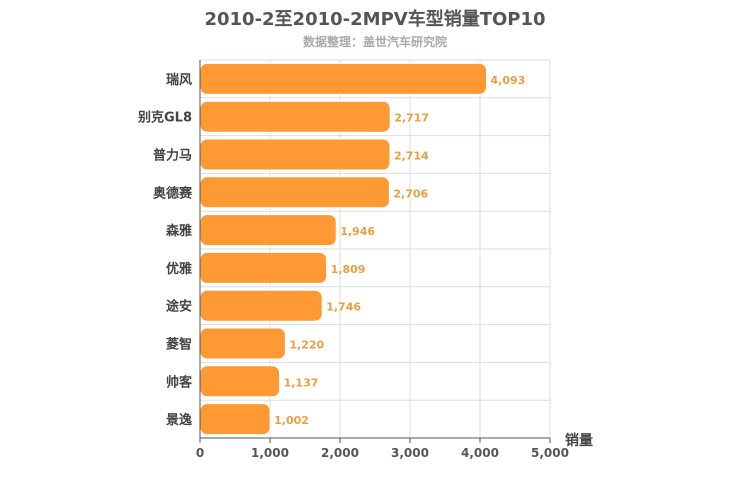 The width and height of the screenshot is (750, 500). Describe the element at coordinates (411, 118) in the screenshot. I see `value-label: 2,717` at that location.